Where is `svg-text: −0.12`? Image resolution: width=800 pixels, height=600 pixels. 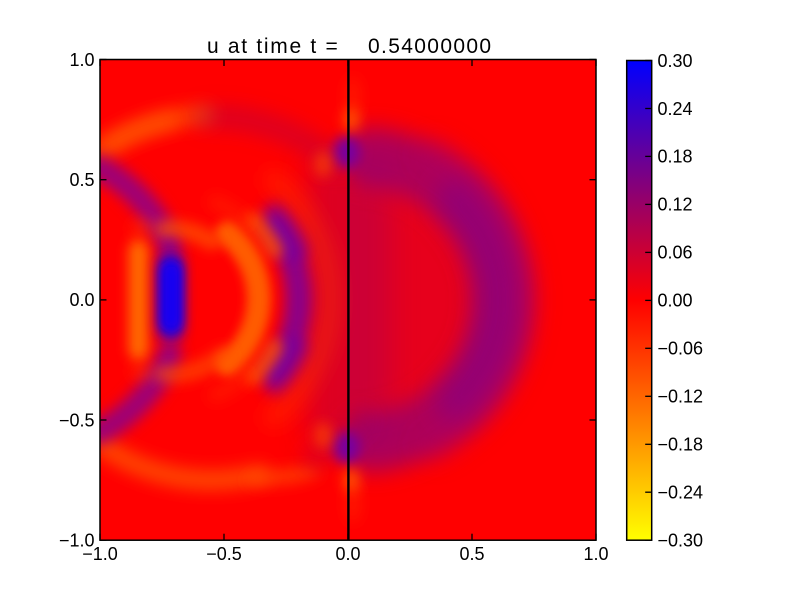
svg-text: −0.12 is located at coordinates (681, 397).